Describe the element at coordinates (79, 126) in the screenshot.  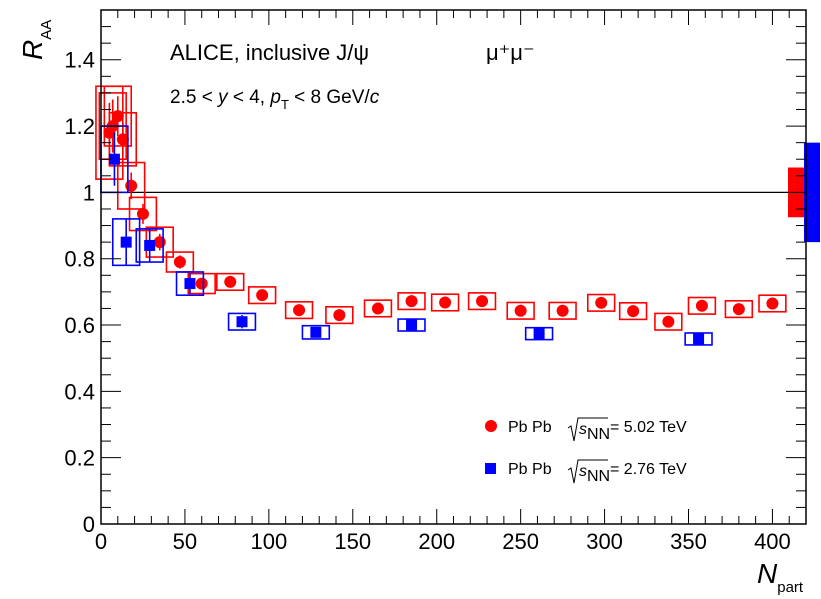
I see `y-tick-label: 1.2` at that location.